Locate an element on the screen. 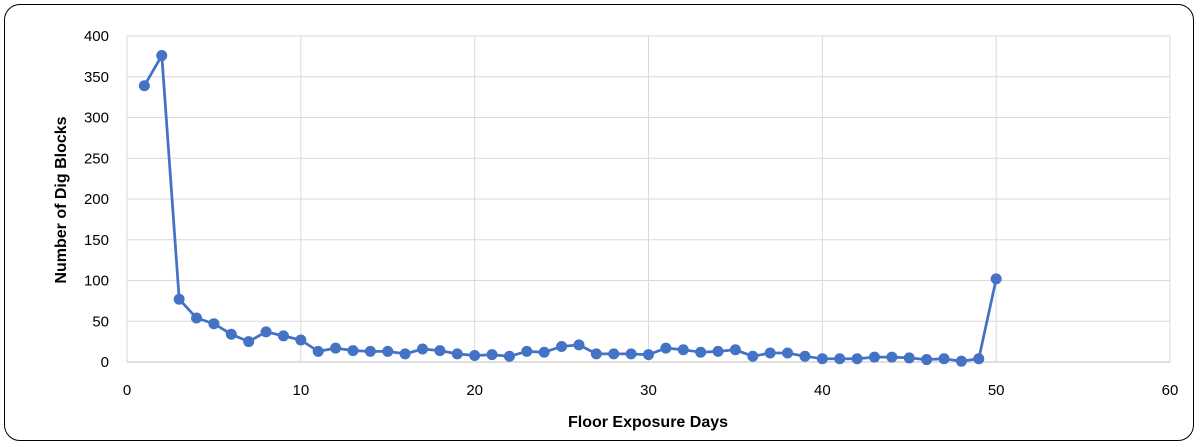  x-tick-label: 30 is located at coordinates (648, 390).